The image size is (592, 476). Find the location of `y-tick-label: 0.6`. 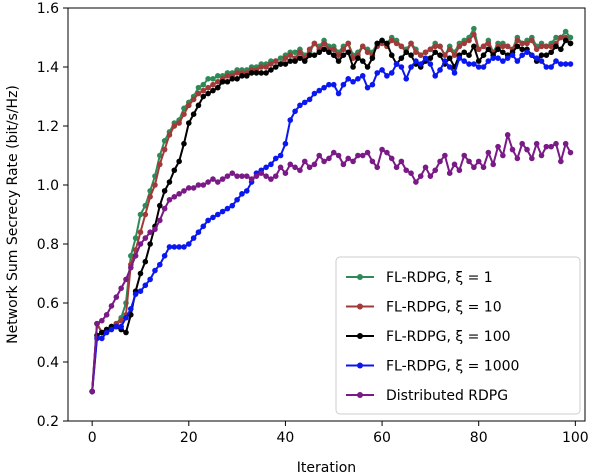

y-tick-label: 0.6 is located at coordinates (48, 304).